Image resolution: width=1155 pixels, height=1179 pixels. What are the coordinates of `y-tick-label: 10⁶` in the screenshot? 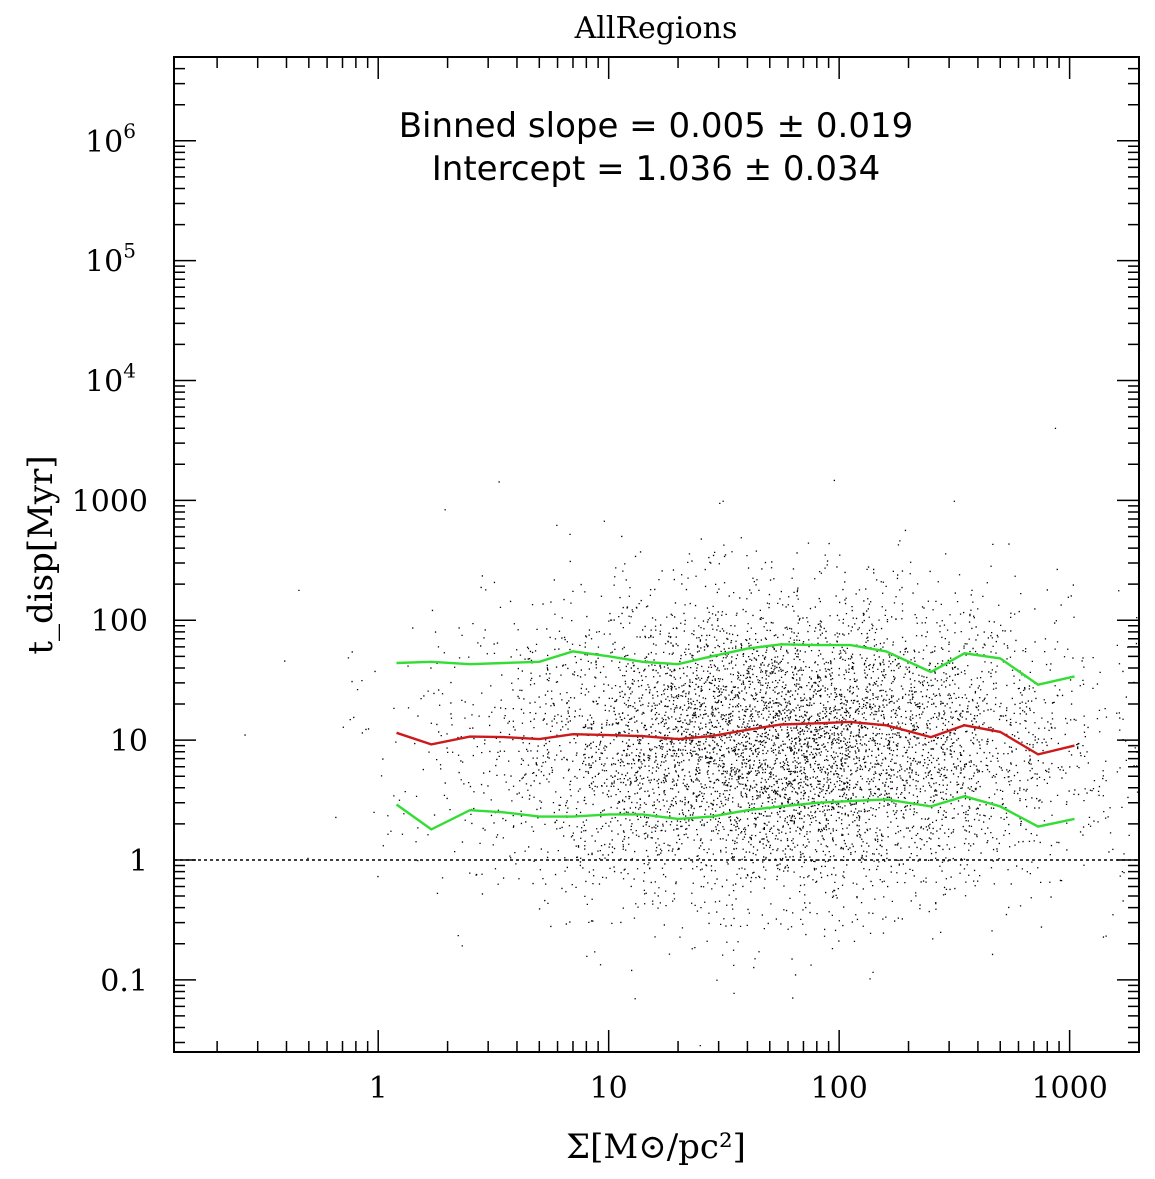 It's located at (110, 139).